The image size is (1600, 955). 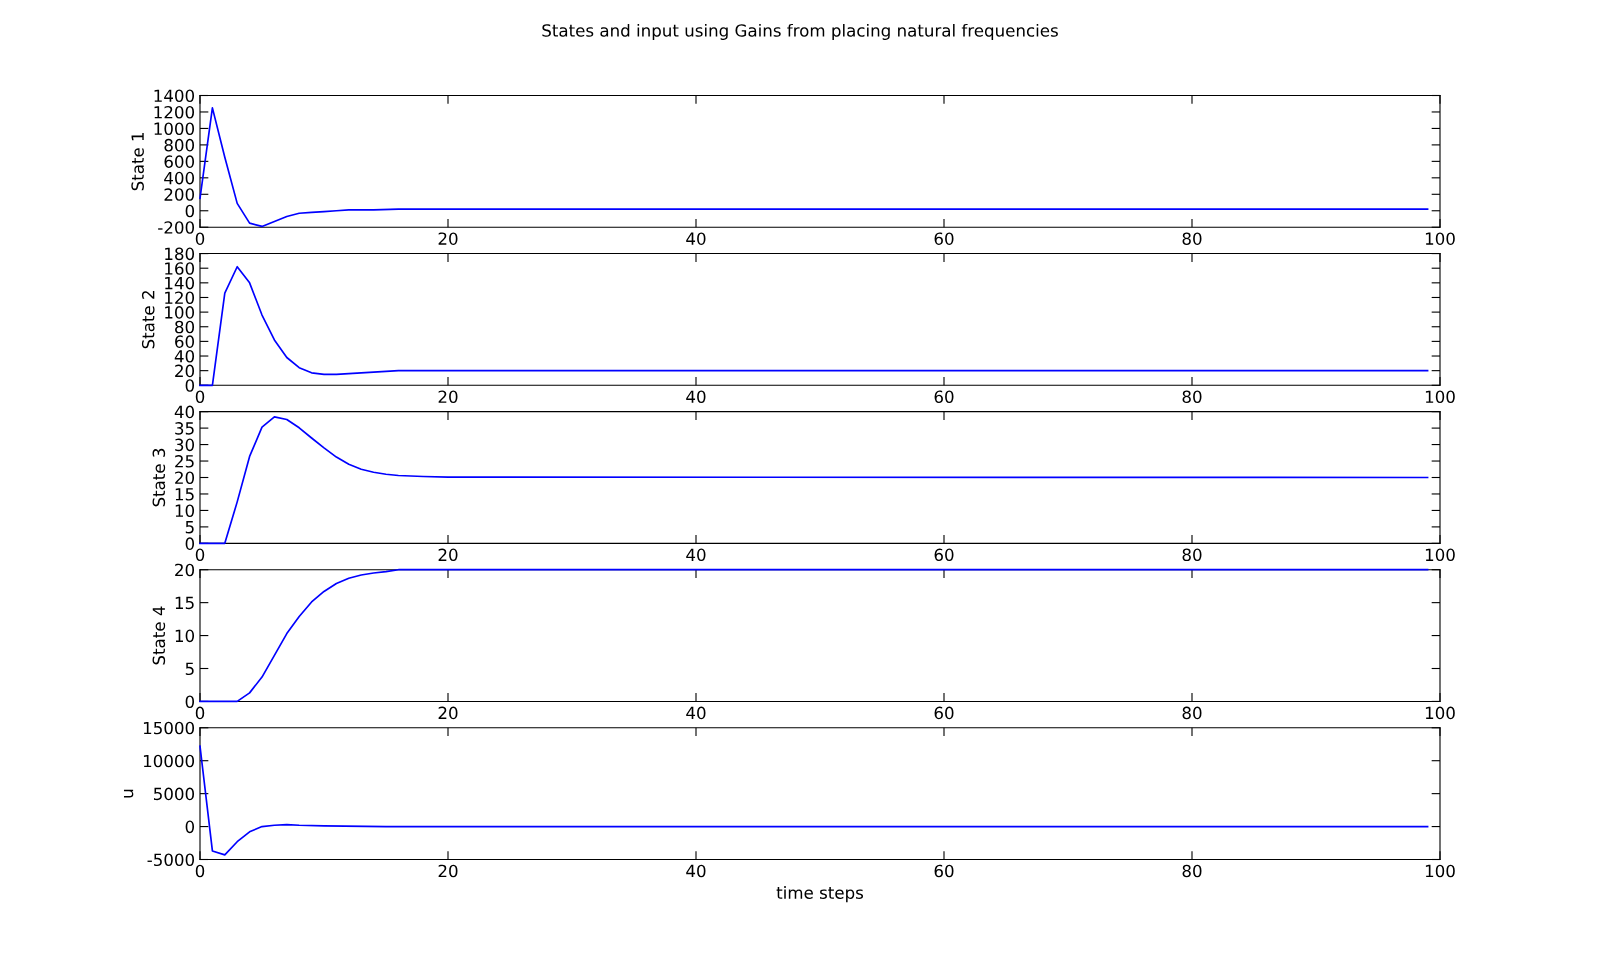 What do you see at coordinates (179, 194) in the screenshot?
I see `y-tick-label: 200` at bounding box center [179, 194].